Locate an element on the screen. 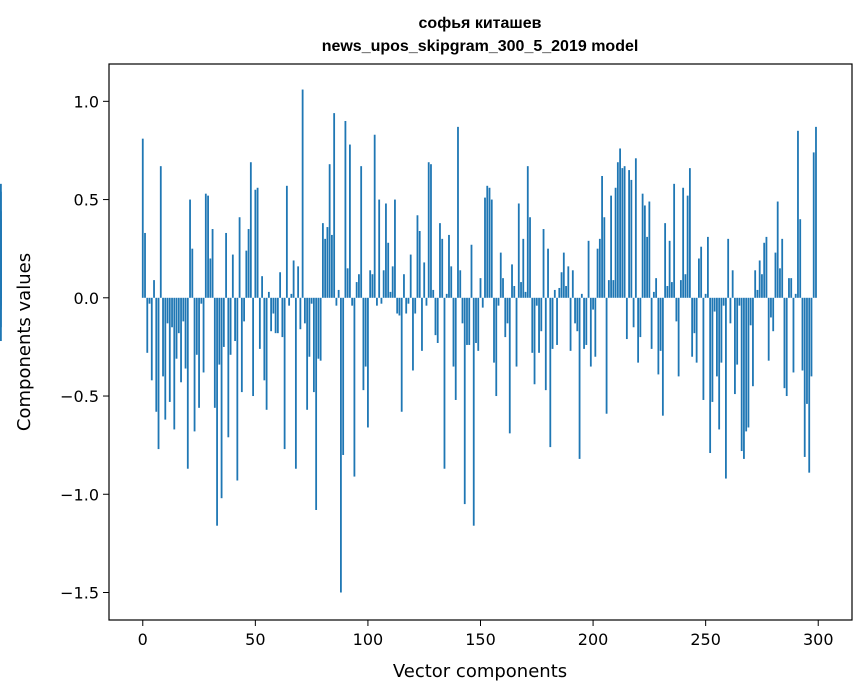 Image resolution: width=867 pixels, height=696 pixels. chart-subtitle: news_upos_skipgram_300_5_2019 model is located at coordinates (480, 46).